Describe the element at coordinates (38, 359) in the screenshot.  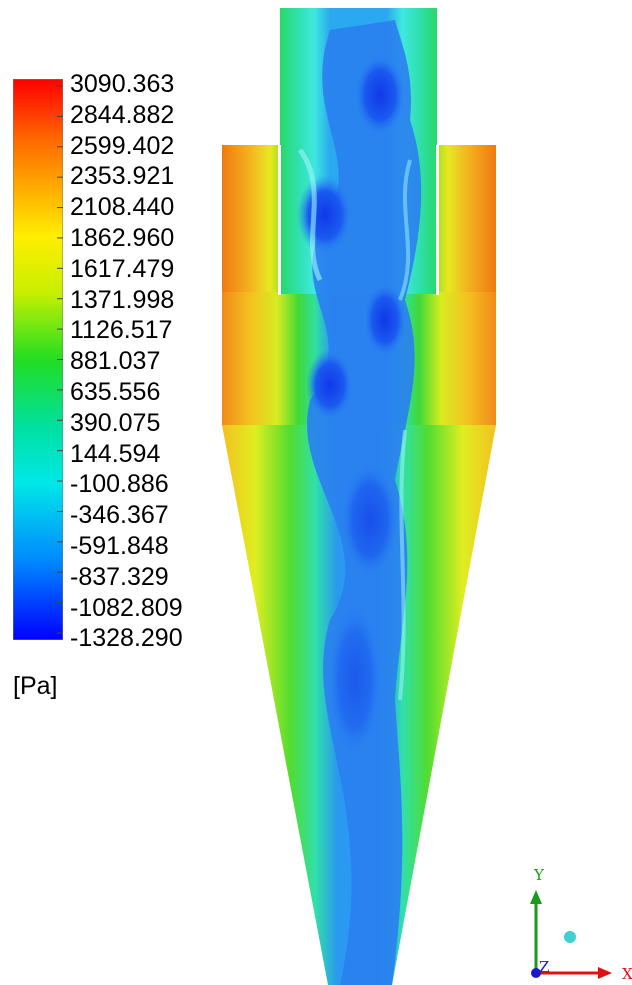
I see `colormap-legend-bar` at that location.